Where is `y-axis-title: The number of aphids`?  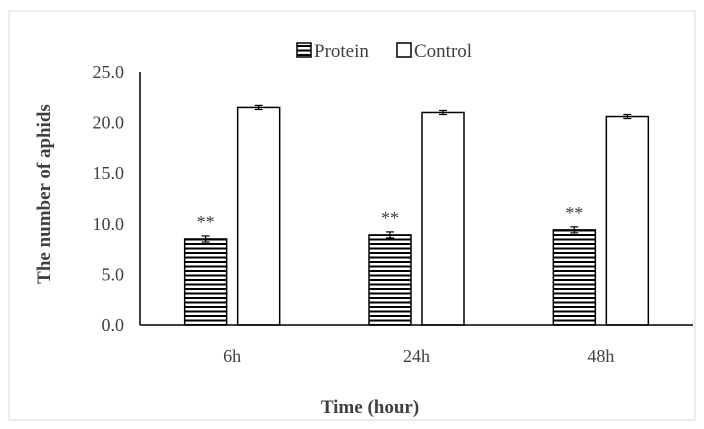
y-axis-title: The number of aphids is located at coordinates (44, 194).